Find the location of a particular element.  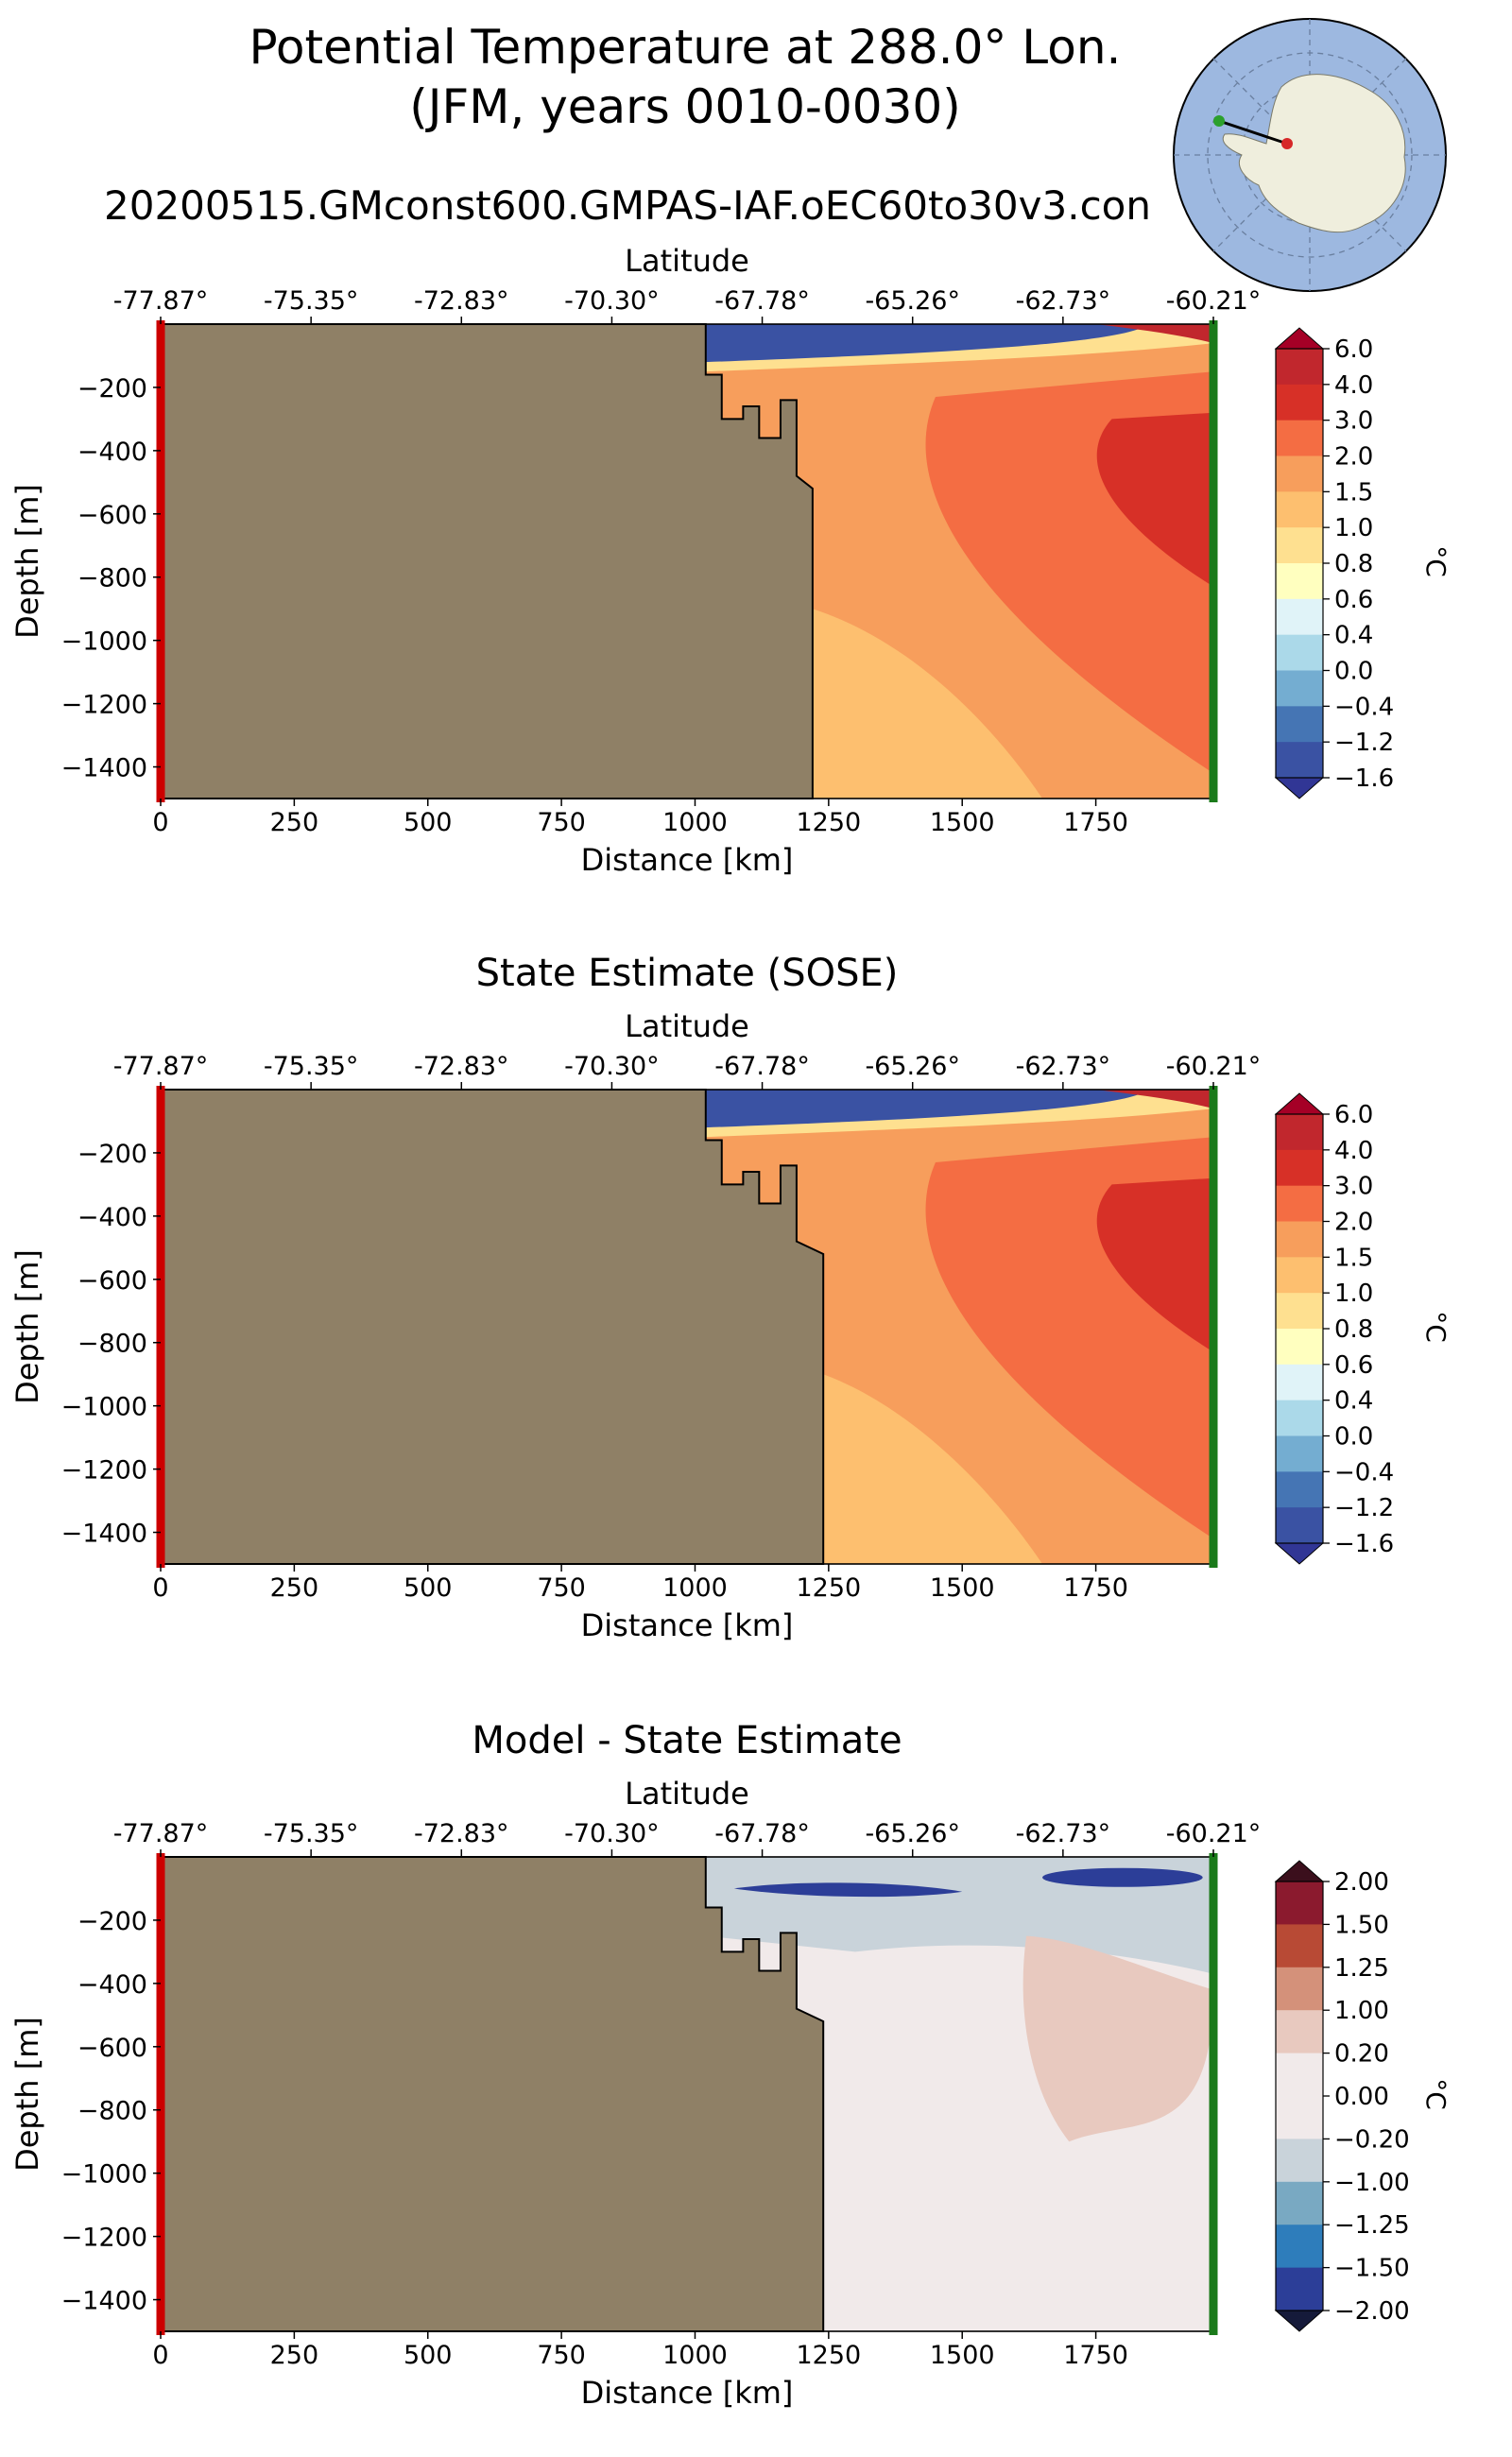

top-tick-label: -65.26° is located at coordinates (912, 301).